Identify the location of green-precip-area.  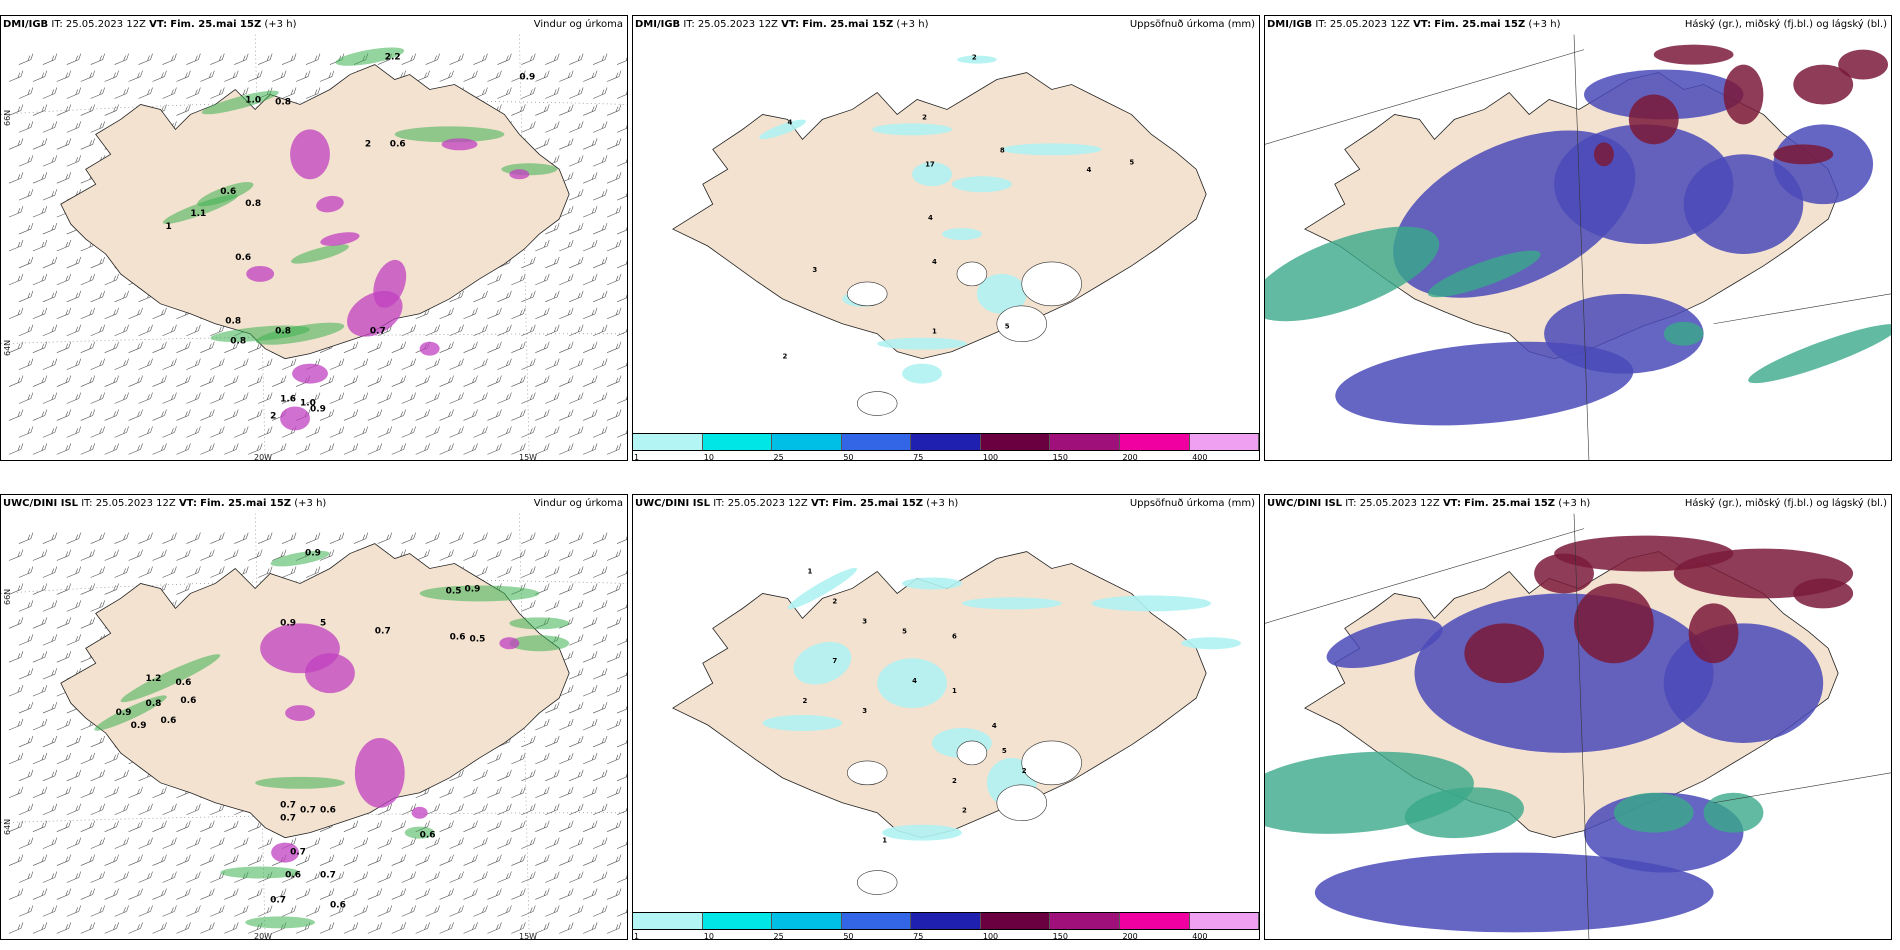
(260, 333).